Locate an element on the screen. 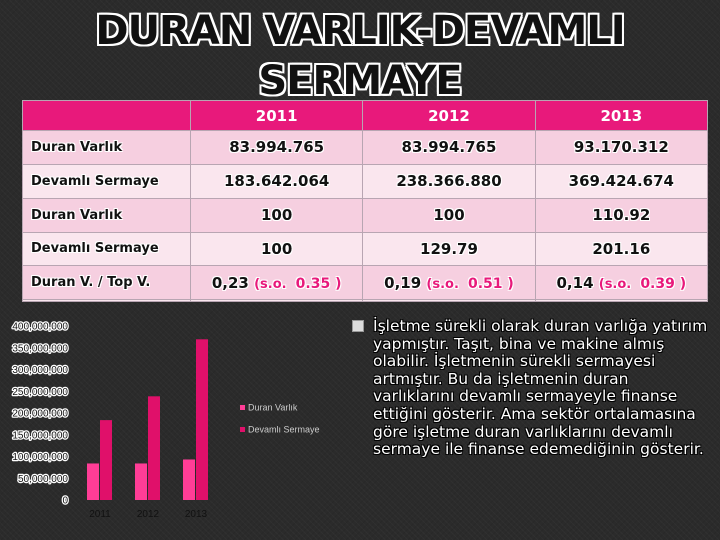 The width and height of the screenshot is (720, 540). y-tick-label: 150,000,000 is located at coordinates (40, 435).